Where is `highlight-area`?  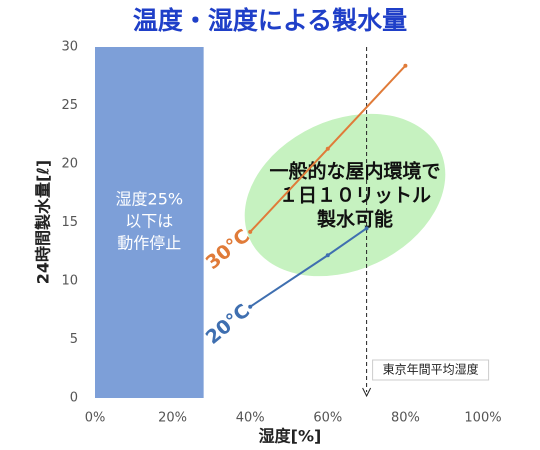
highlight-area is located at coordinates (345, 195).